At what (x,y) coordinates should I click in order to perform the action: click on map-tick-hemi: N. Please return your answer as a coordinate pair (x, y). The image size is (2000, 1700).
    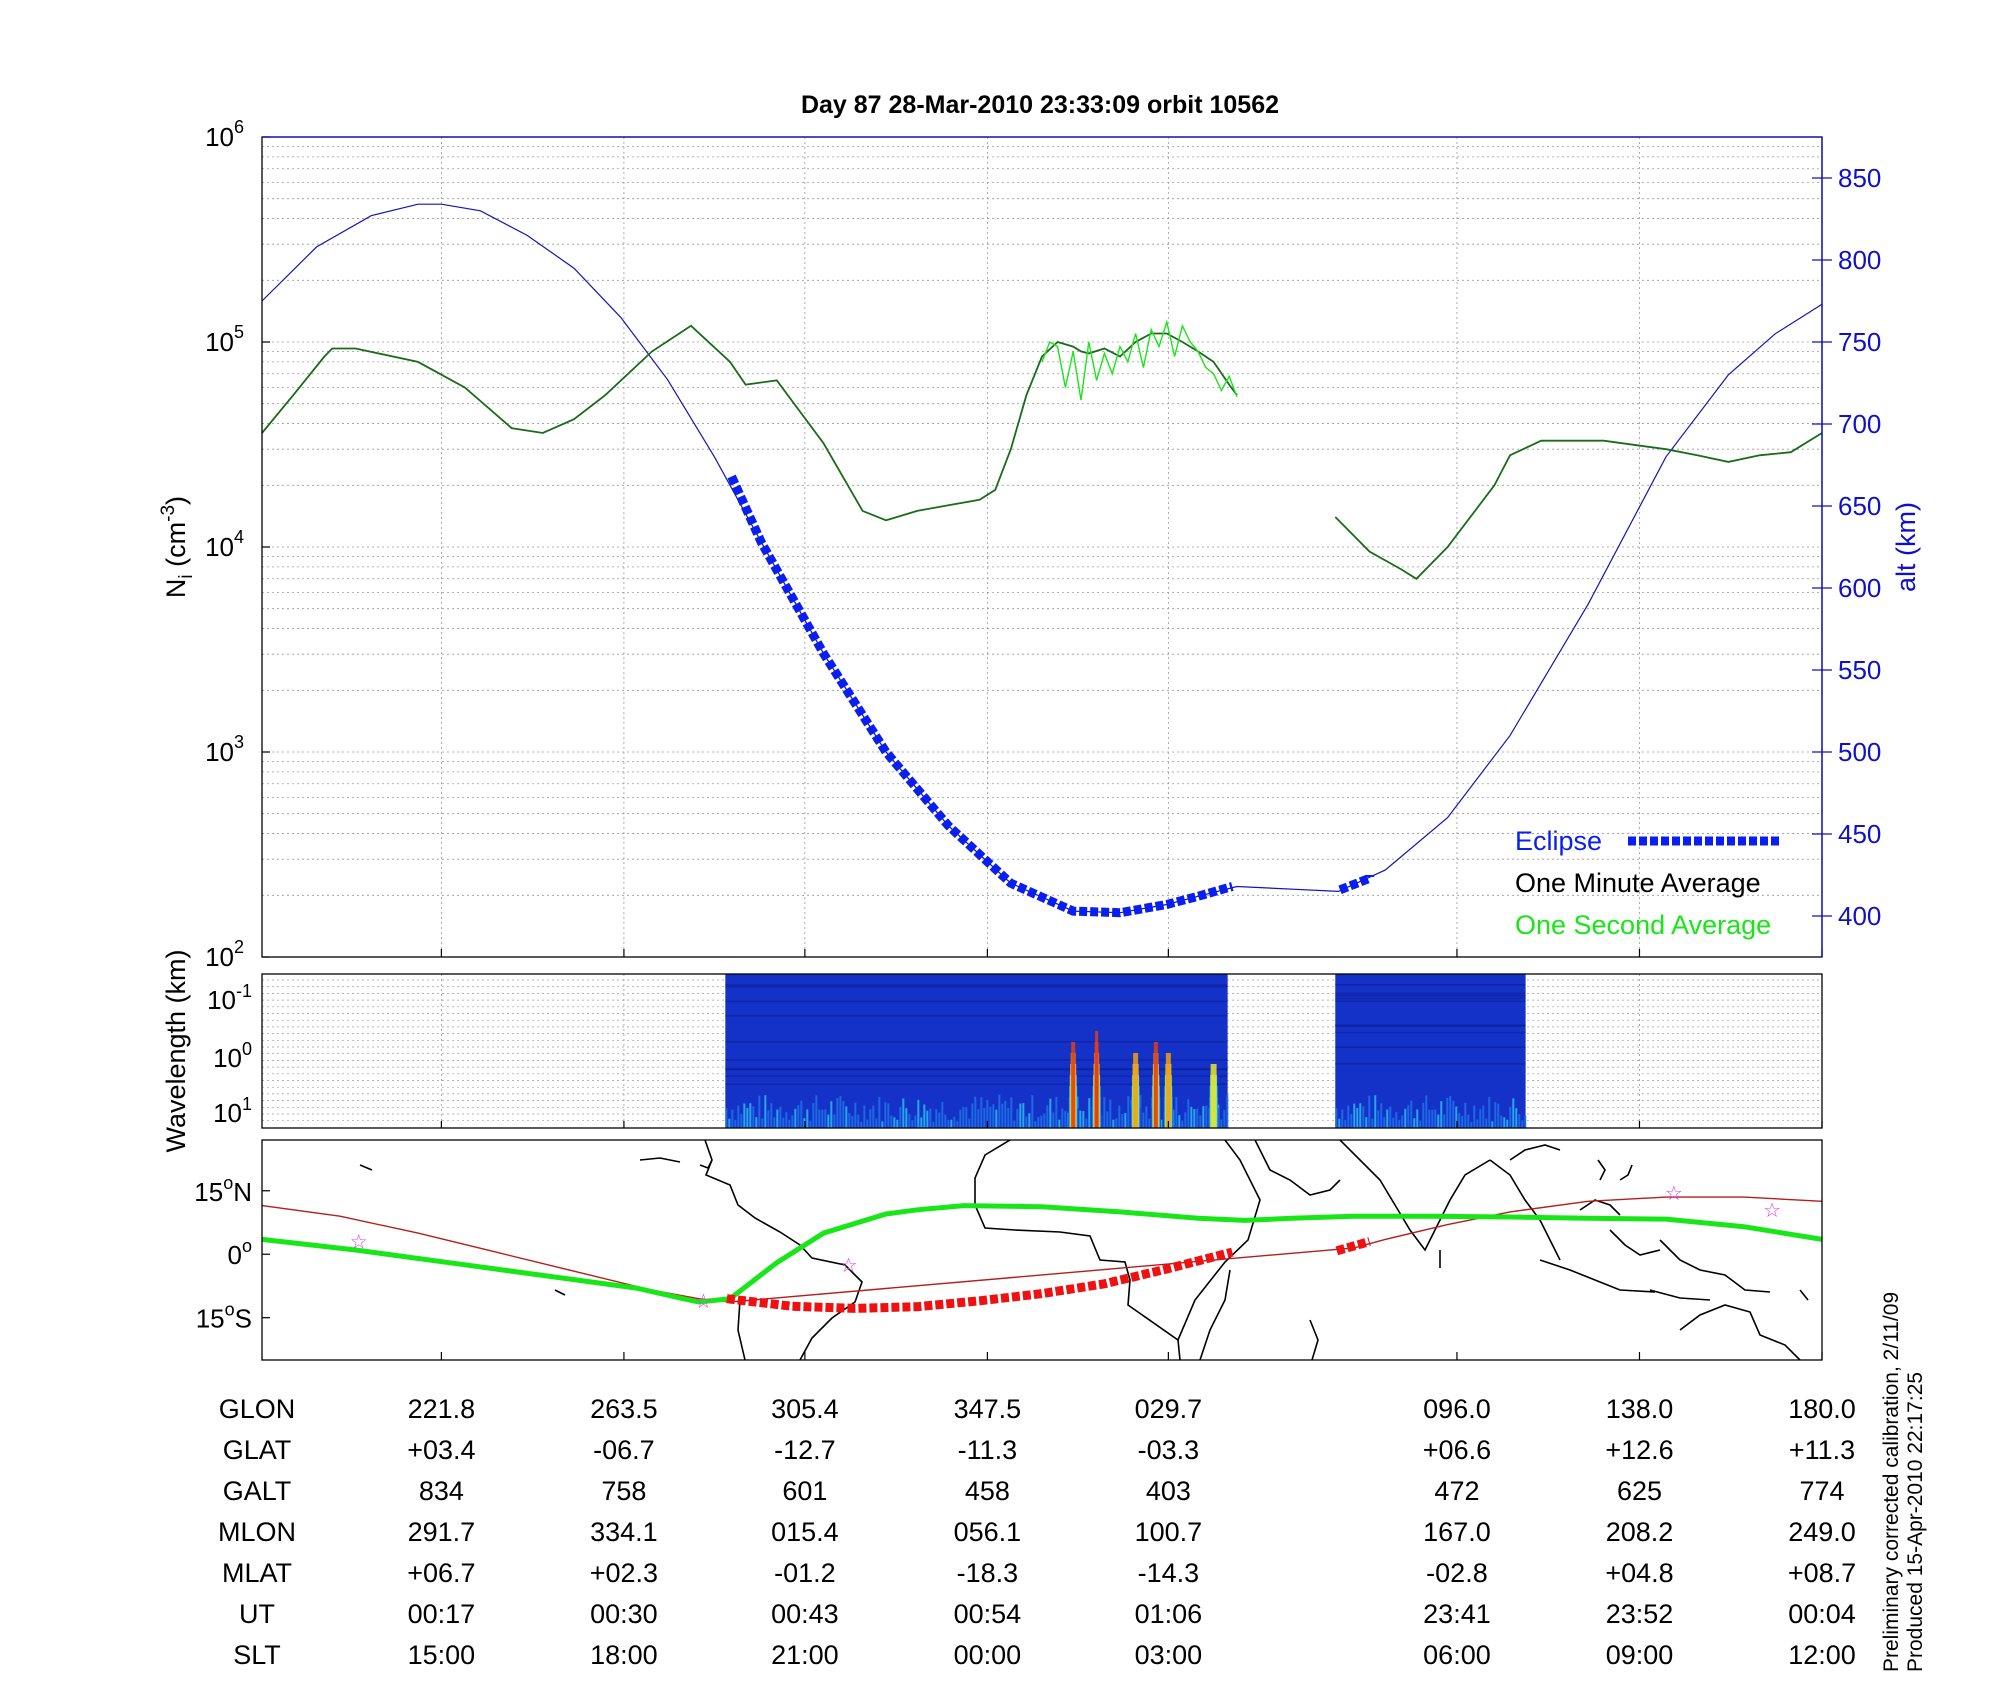
    Looking at the image, I should click on (242, 1192).